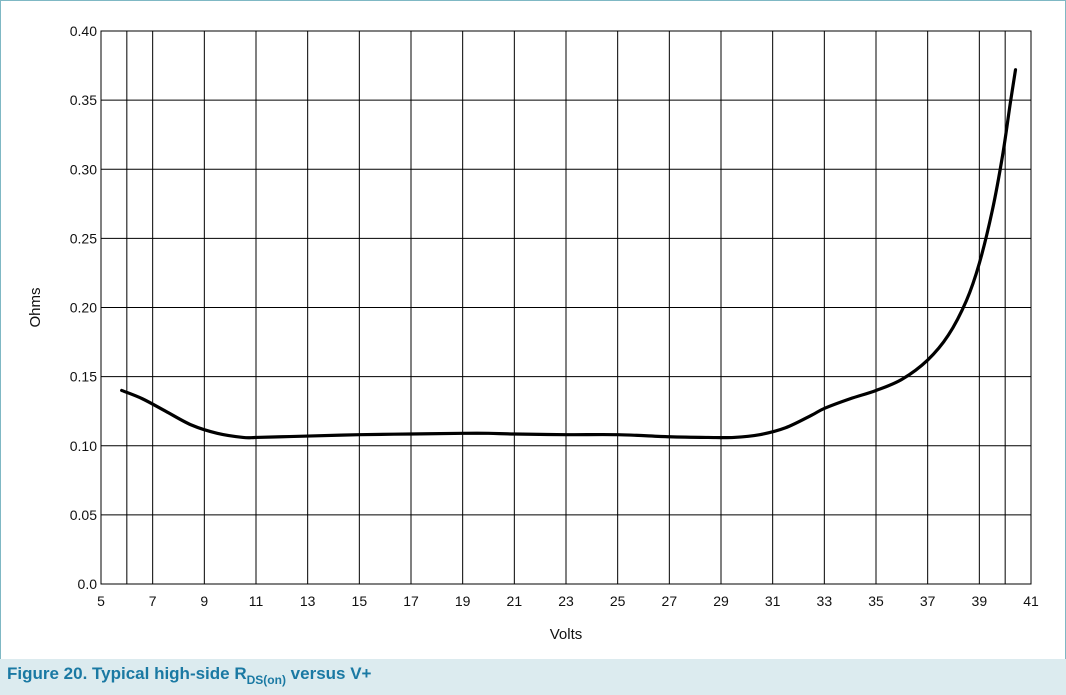  What do you see at coordinates (618, 601) in the screenshot?
I see `x-tick-label: 25` at bounding box center [618, 601].